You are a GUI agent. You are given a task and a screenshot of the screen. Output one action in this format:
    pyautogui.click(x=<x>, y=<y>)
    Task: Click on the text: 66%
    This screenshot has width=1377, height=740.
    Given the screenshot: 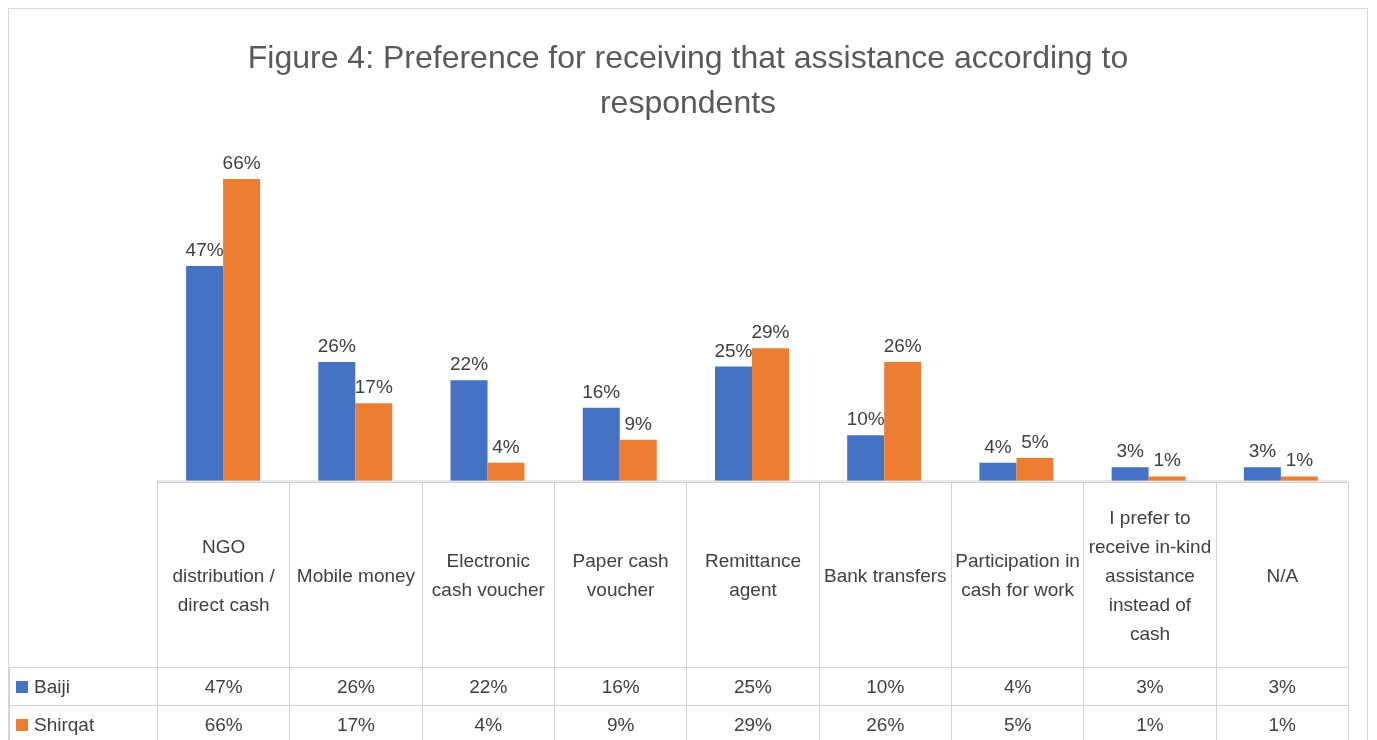 What is the action you would take?
    pyautogui.click(x=241, y=162)
    